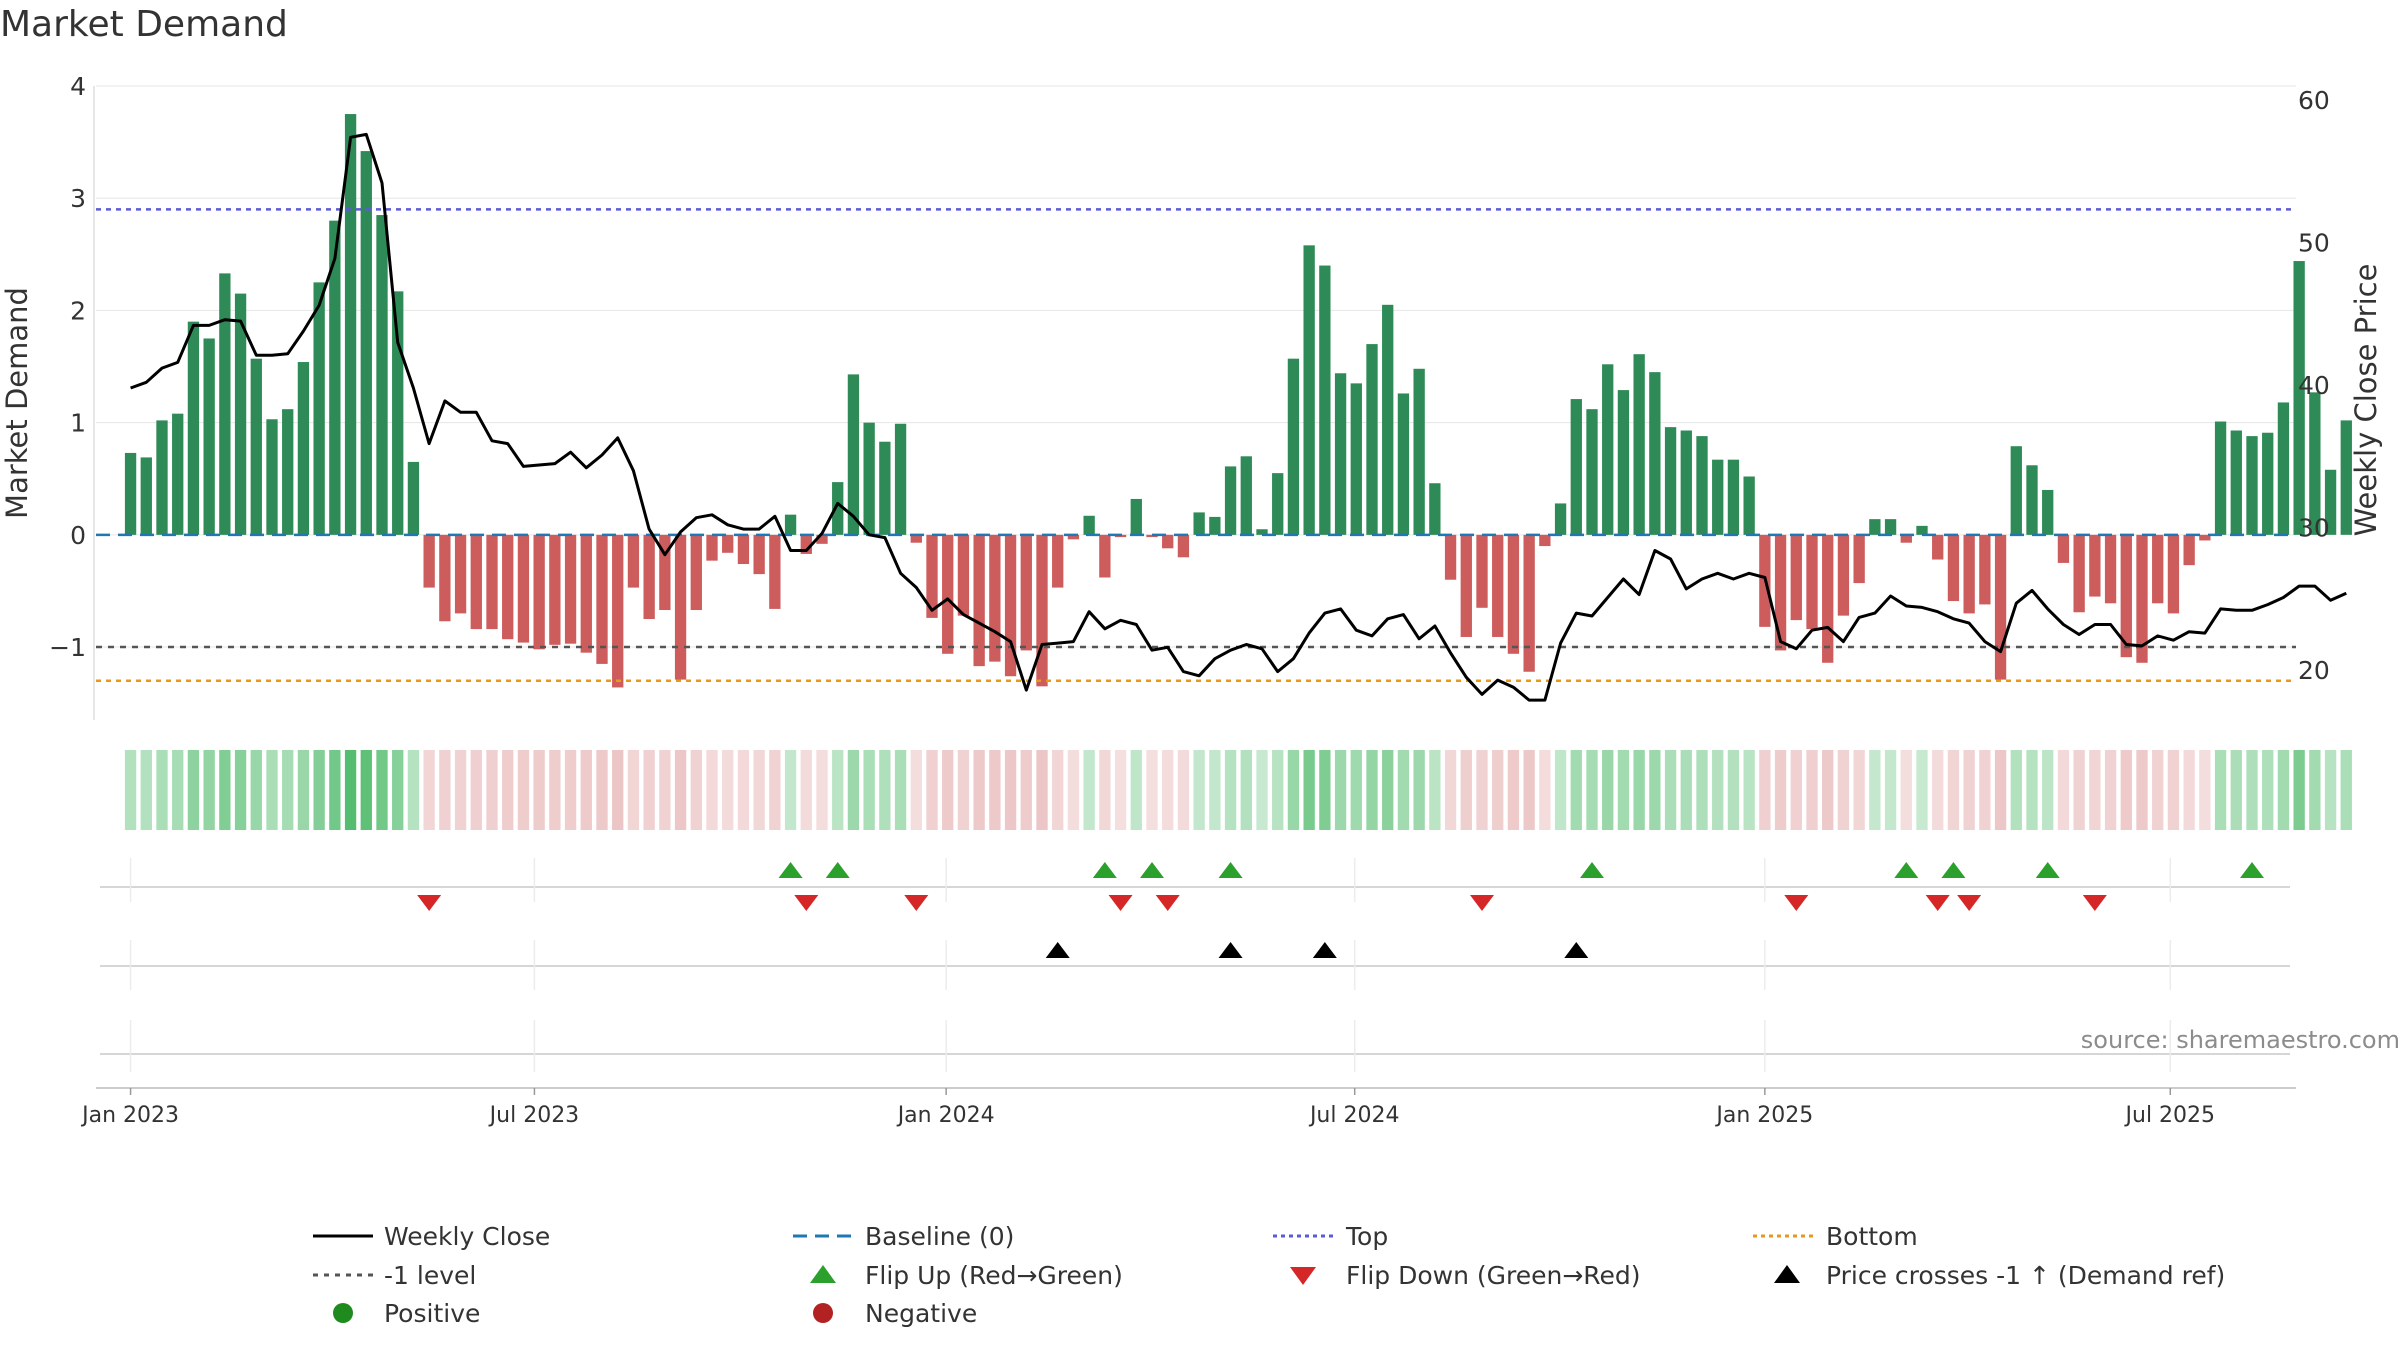 This screenshot has width=2400, height=1350. I want to click on source-label: source: sharemaestro.com, so click(2240, 1040).